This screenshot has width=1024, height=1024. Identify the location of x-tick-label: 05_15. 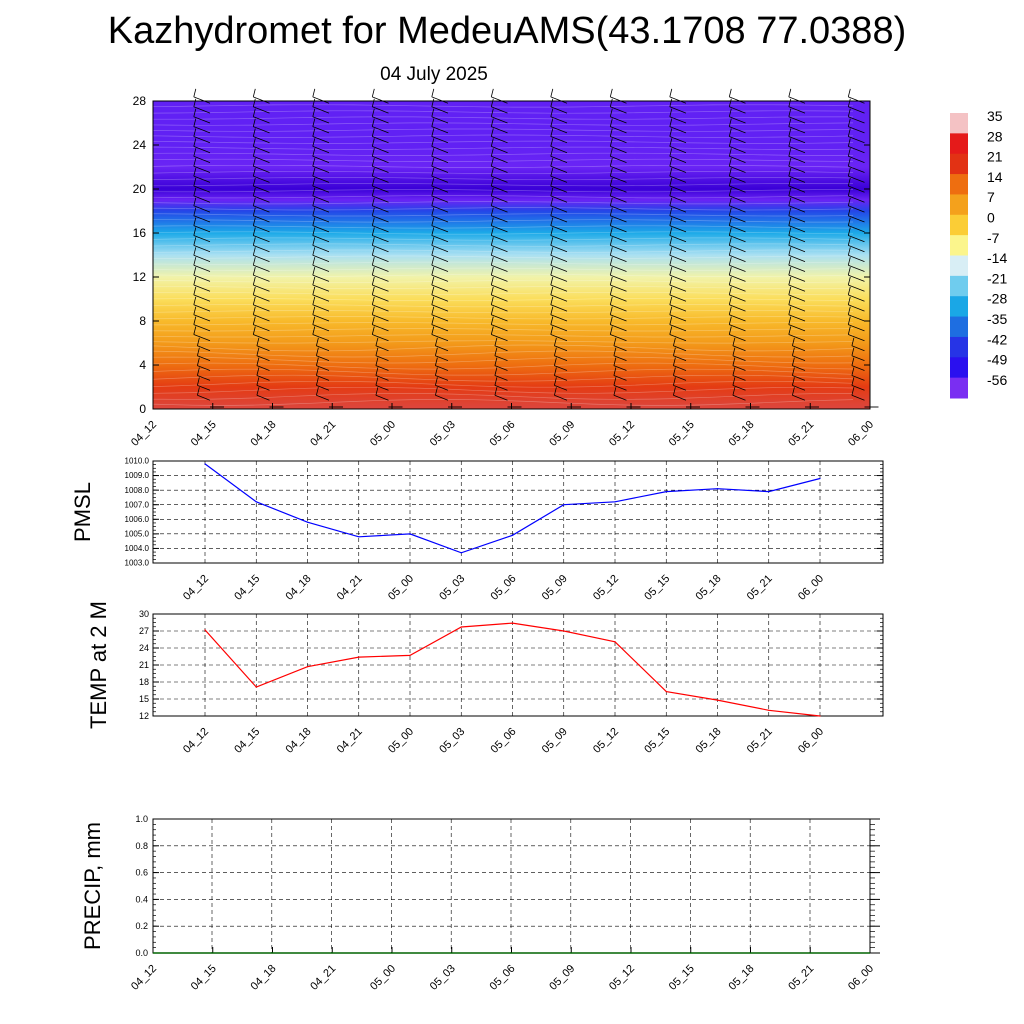
(682, 978).